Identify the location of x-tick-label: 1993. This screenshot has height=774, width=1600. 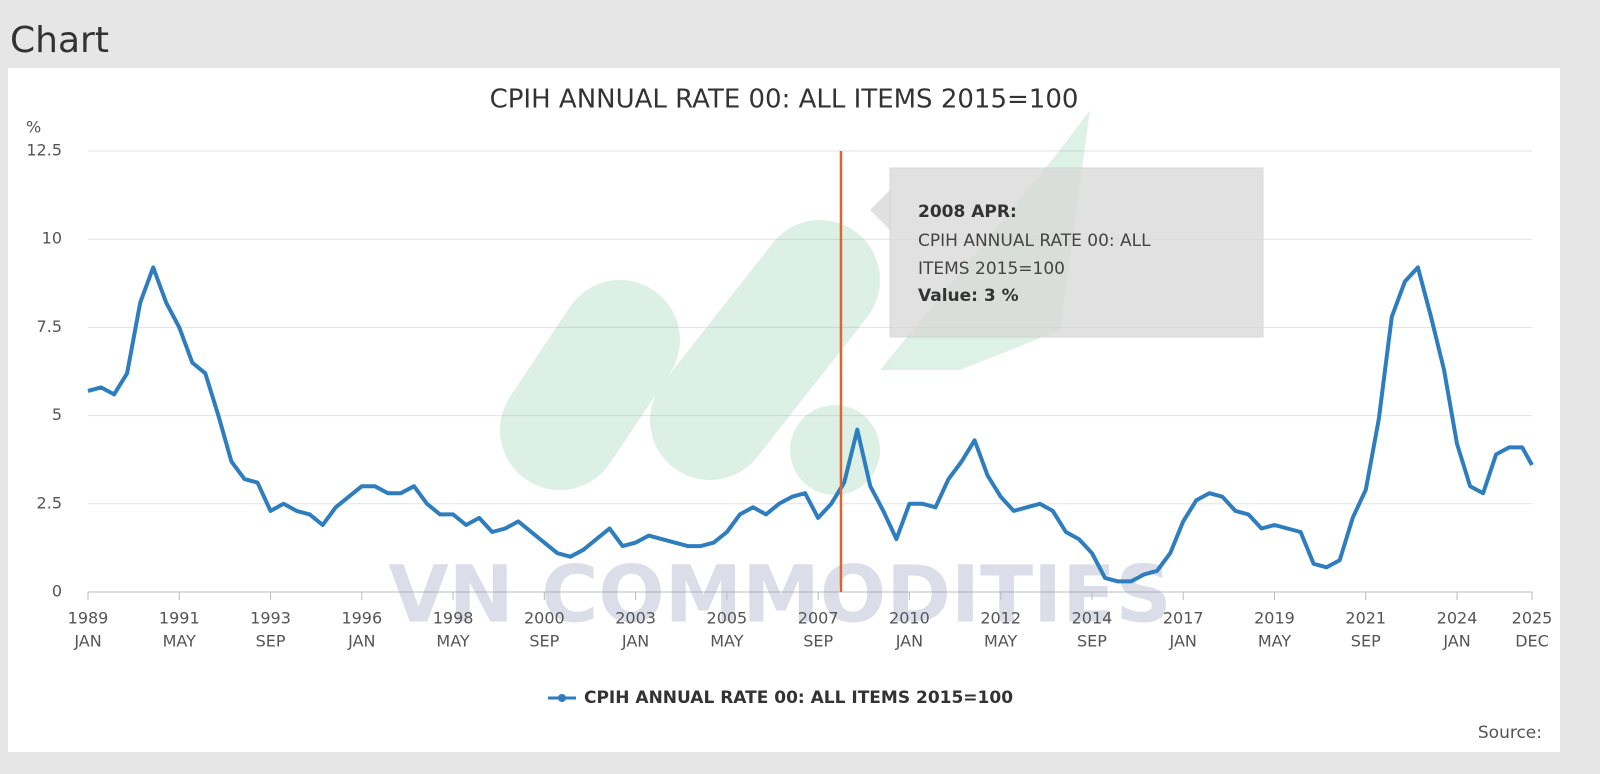
(270, 618).